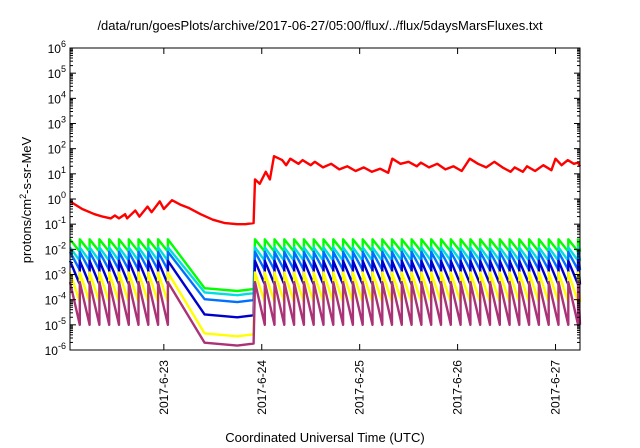 The height and width of the screenshot is (448, 640). I want to click on x-tick-label: 2017-6-23, so click(164, 387).